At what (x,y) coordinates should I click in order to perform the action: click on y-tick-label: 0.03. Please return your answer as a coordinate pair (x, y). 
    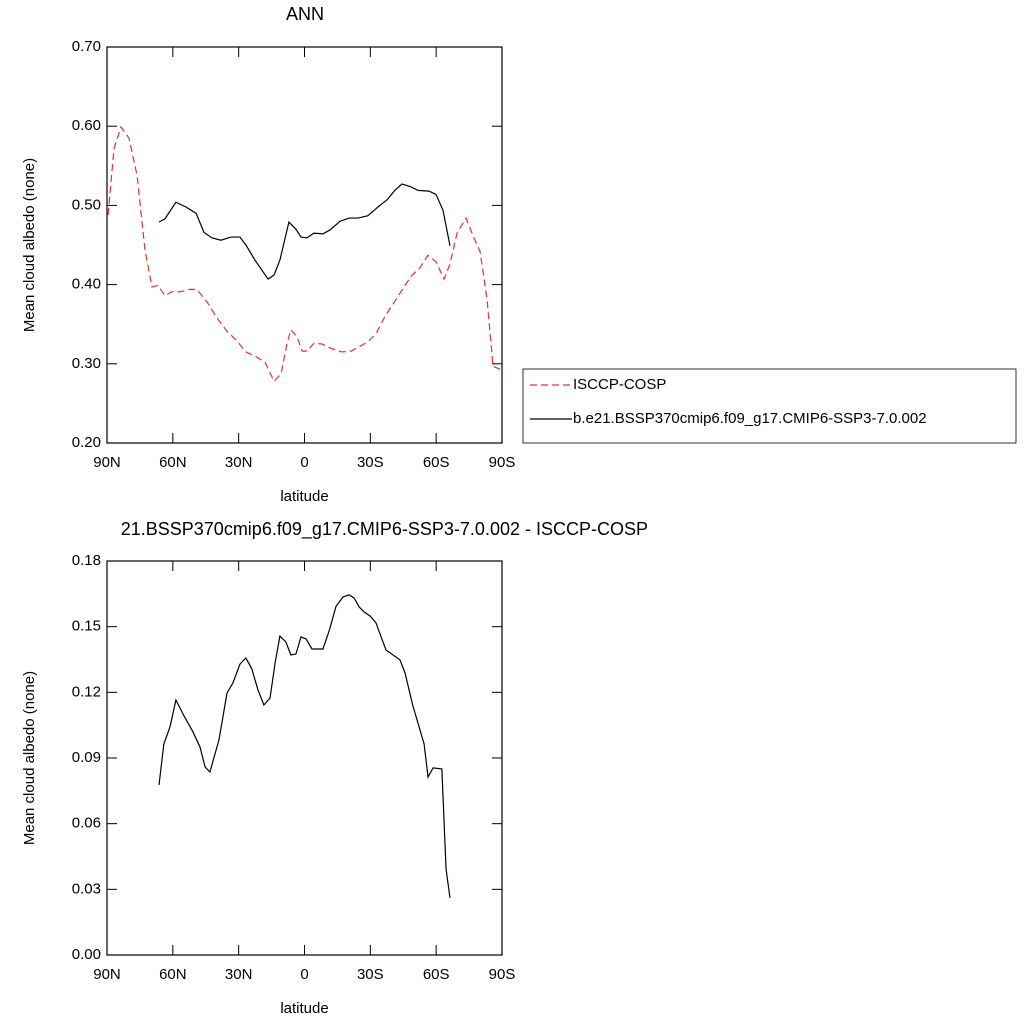
    Looking at the image, I should click on (86, 888).